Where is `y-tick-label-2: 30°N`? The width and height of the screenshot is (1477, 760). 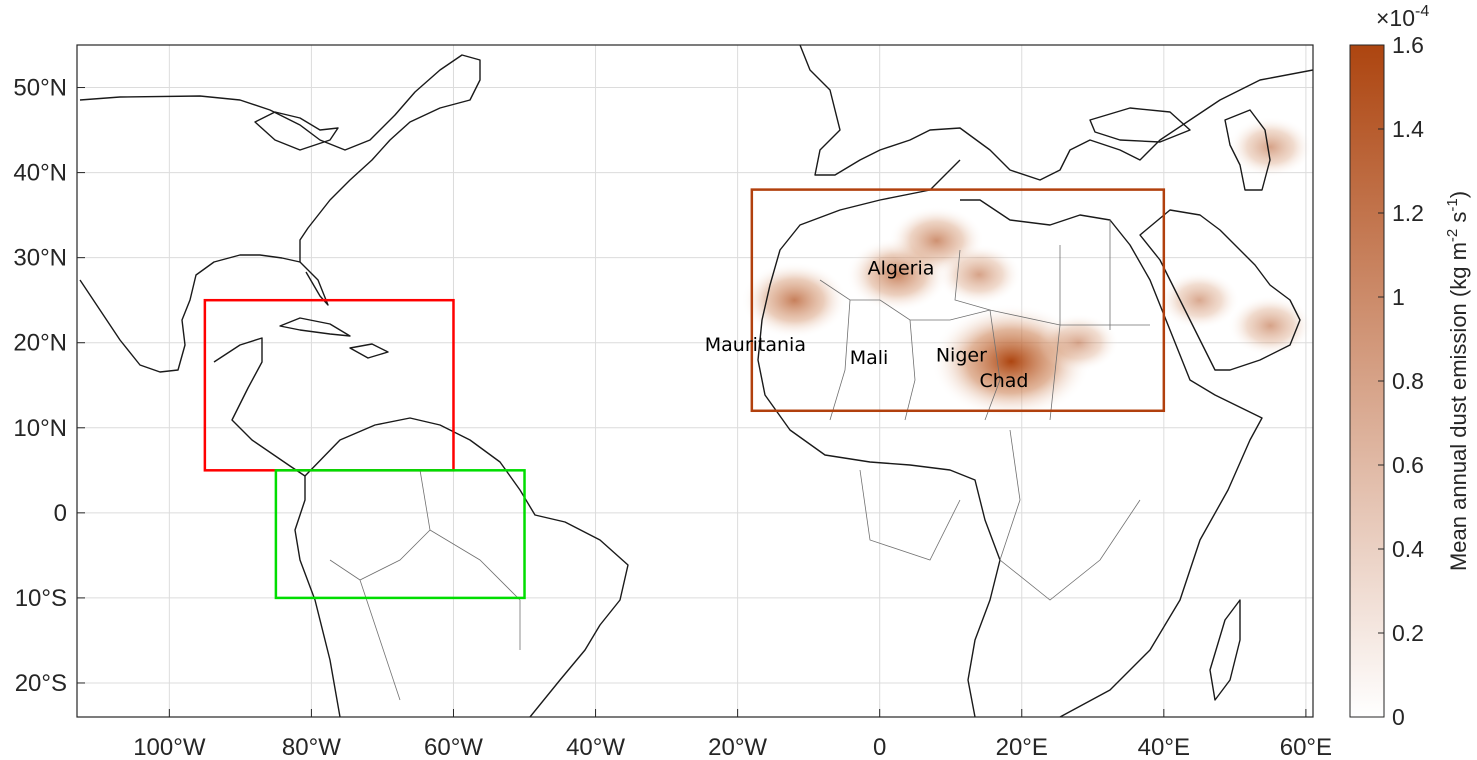
y-tick-label-2: 30°N is located at coordinates (40, 258).